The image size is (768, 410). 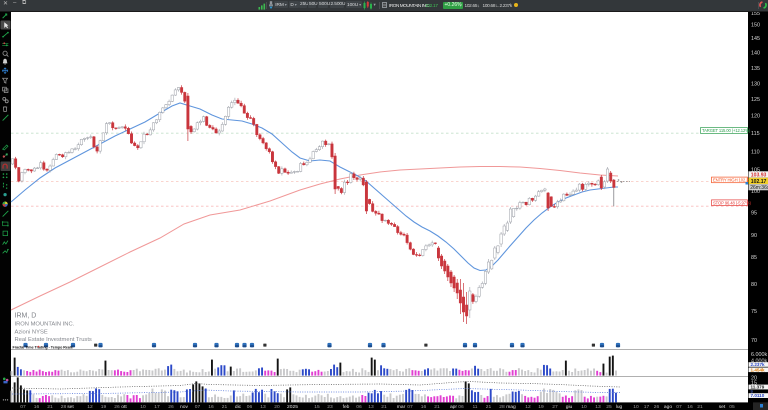 I want to click on svg-text: STOP 96.48 (-5.97%), so click(x=732, y=202).